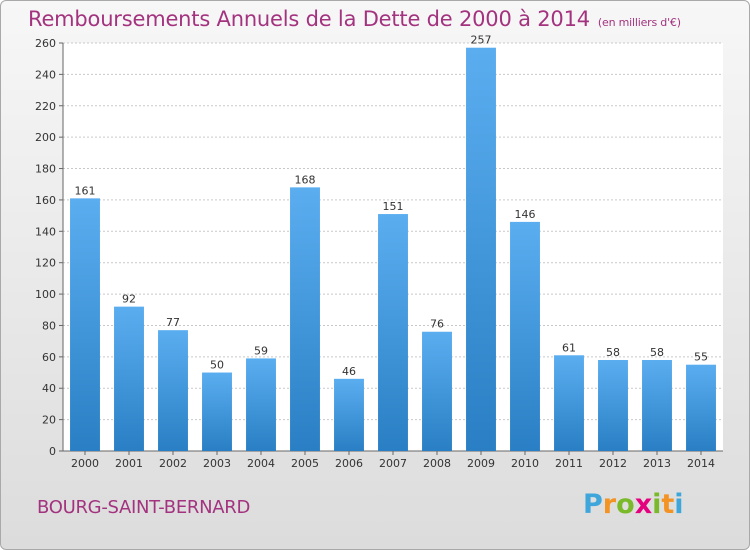 Image resolution: width=750 pixels, height=550 pixels. I want to click on bar-2001, so click(129, 378).